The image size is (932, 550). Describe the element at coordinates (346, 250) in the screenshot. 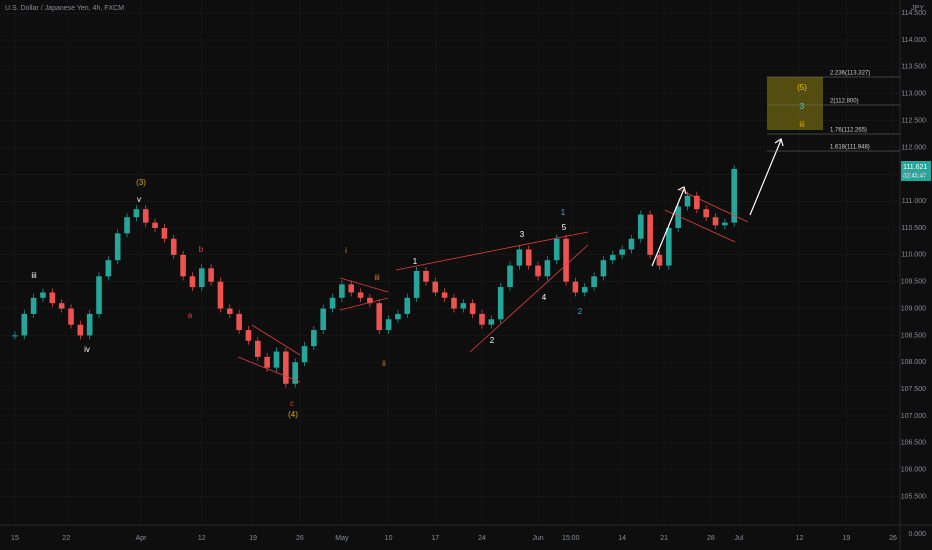

I see `wave-label: i` at that location.